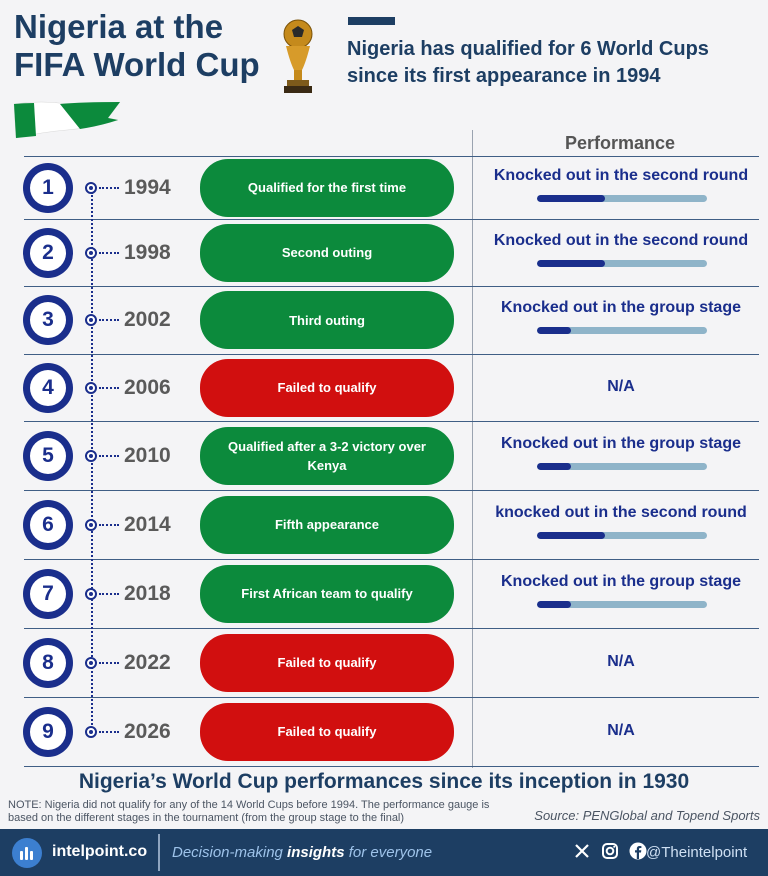 This screenshot has height=876, width=768. What do you see at coordinates (147, 455) in the screenshot?
I see `year-label: 2010` at bounding box center [147, 455].